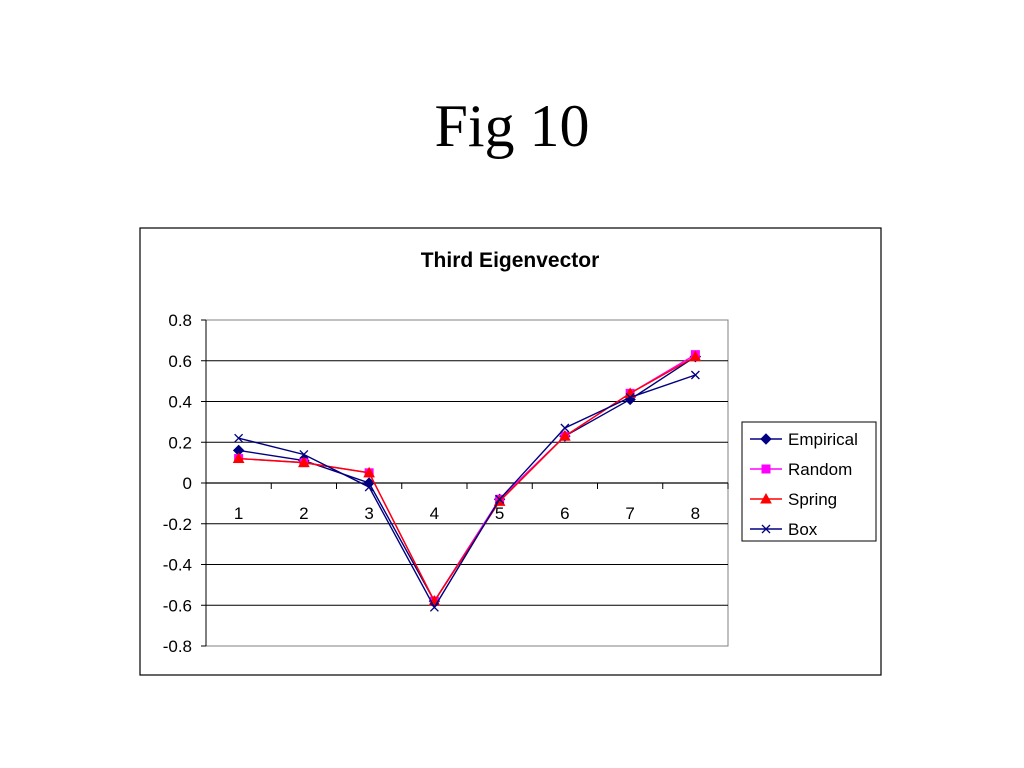 The height and width of the screenshot is (768, 1024). Describe the element at coordinates (809, 481) in the screenshot. I see `legend: Empirical Random Spring Box` at that location.